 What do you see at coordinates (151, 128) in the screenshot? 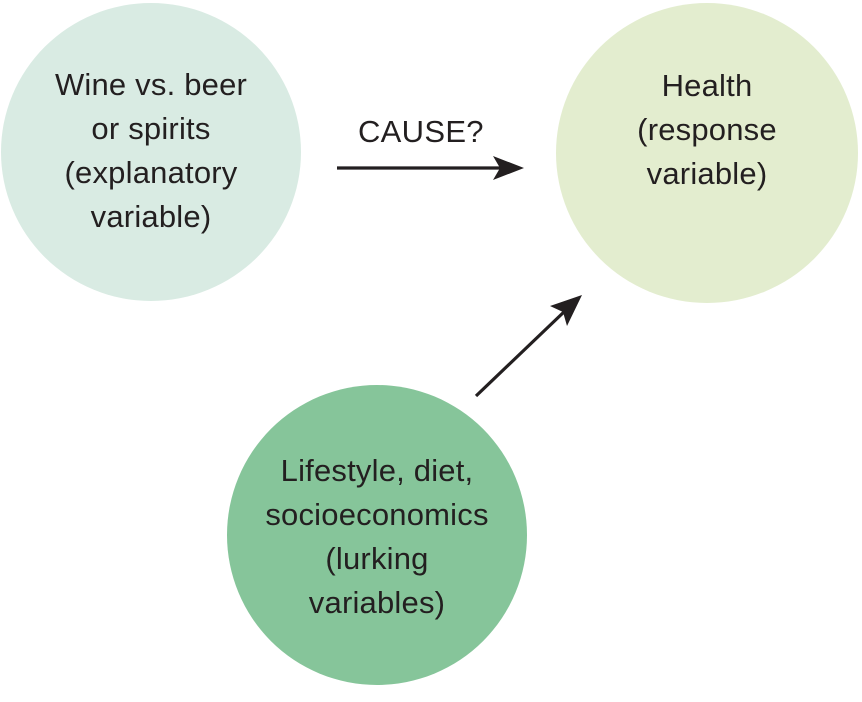
I see `explanatory-line-2: or spirits` at bounding box center [151, 128].